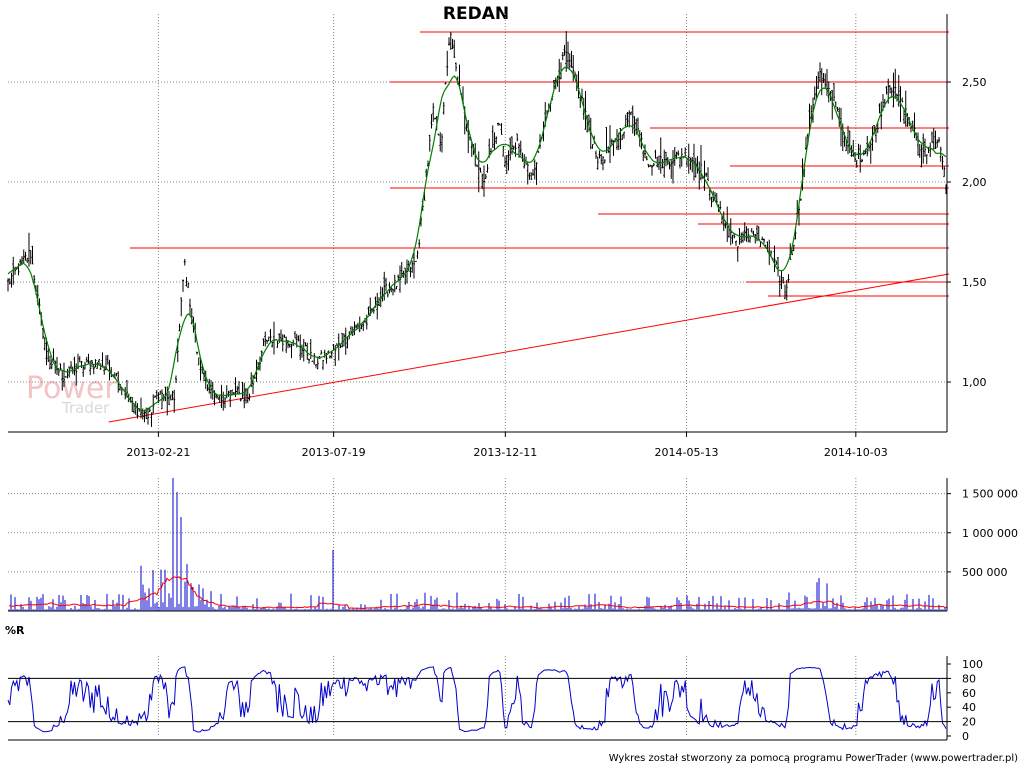 This screenshot has width=1024, height=768. What do you see at coordinates (158, 452) in the screenshot?
I see `x-tick-label: 2013-02-21` at bounding box center [158, 452].